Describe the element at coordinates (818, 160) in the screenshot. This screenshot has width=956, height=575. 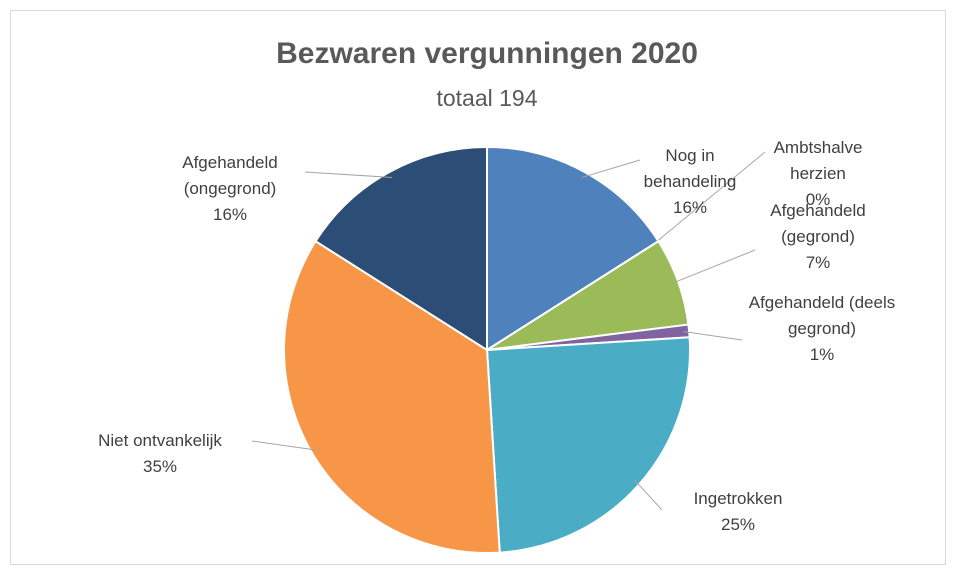
I see `category-label: Ambtshalve herzien` at that location.